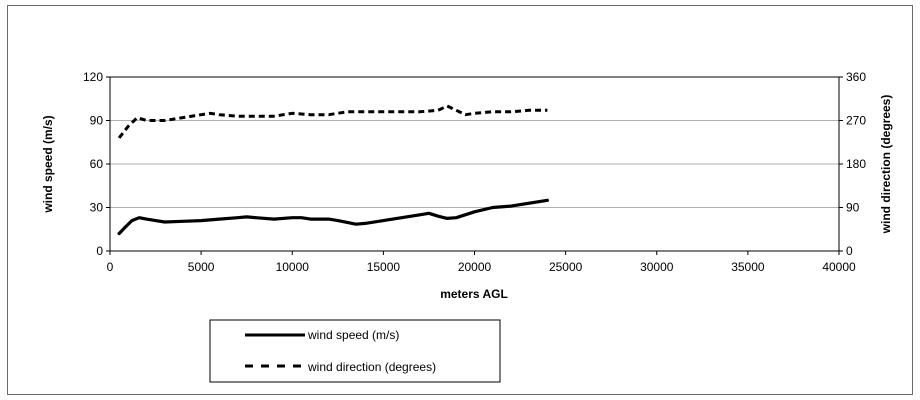 Image resolution: width=920 pixels, height=400 pixels. I want to click on x-tick-label-5000: 5000, so click(201, 267).